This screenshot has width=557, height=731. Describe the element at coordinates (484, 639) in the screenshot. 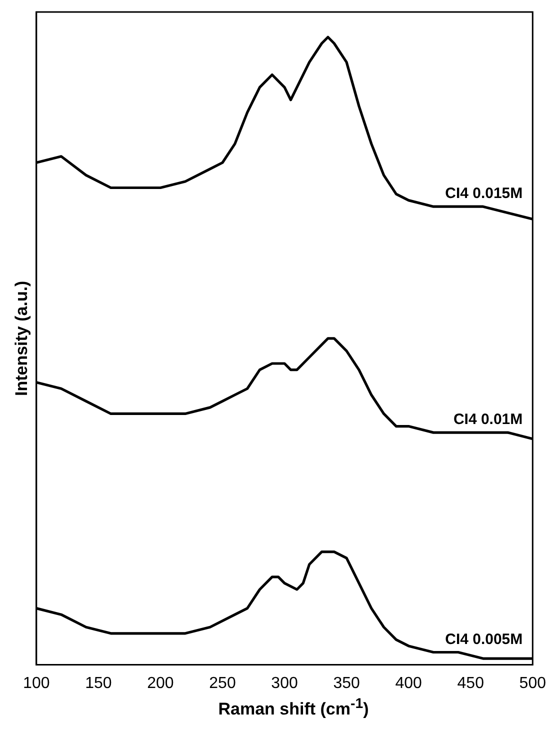

I see `series-label: CI4 0.005M` at that location.